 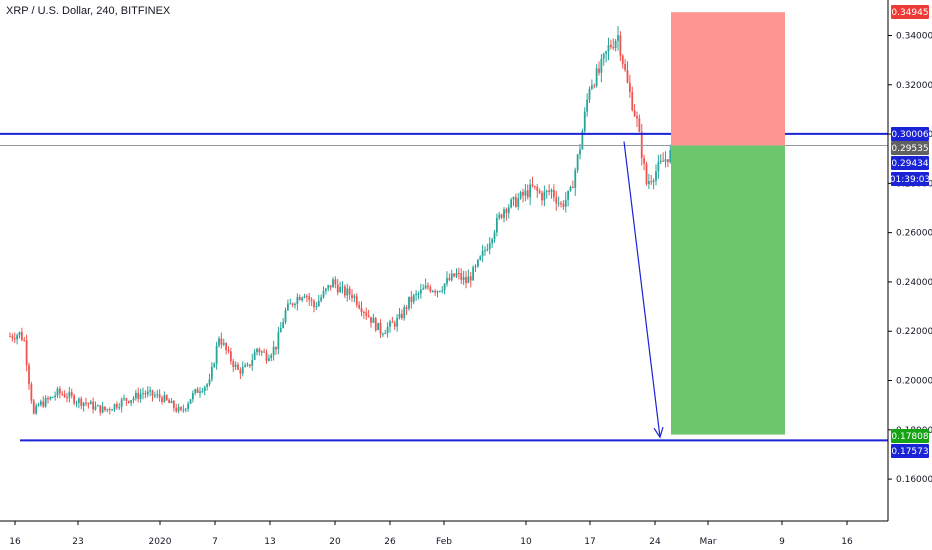 What do you see at coordinates (728, 290) in the screenshot?
I see `take-profit-zone` at bounding box center [728, 290].